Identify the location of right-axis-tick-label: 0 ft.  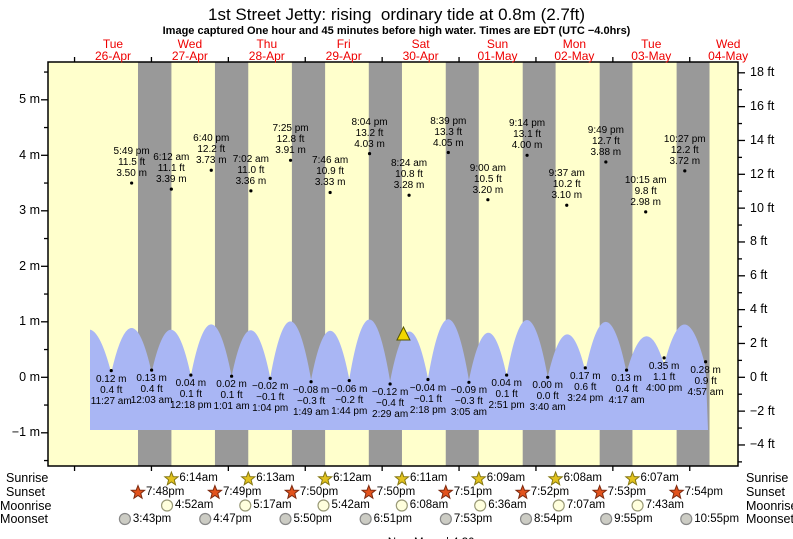
(759, 376).